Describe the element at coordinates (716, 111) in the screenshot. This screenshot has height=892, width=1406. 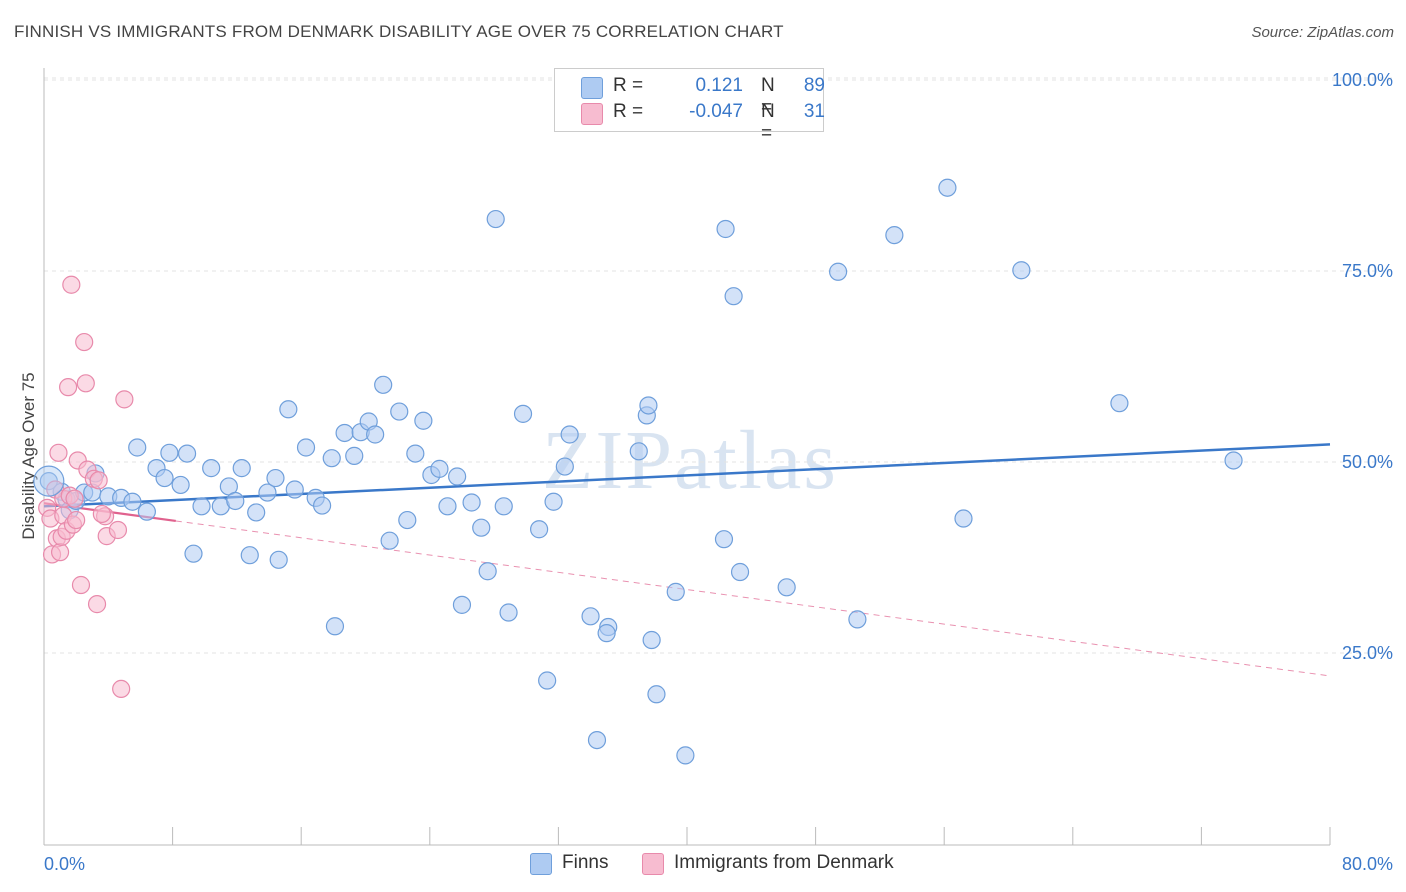
I see `legend-r-value: -0.047` at that location.